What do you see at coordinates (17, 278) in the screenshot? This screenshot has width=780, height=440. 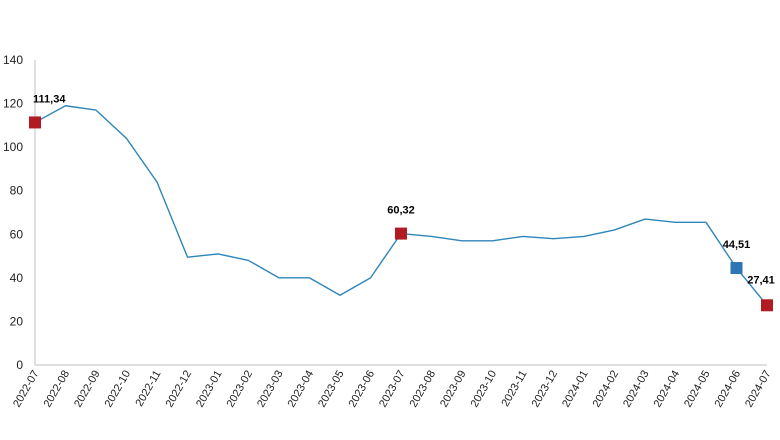 I see `y-tick-label: 40` at bounding box center [17, 278].